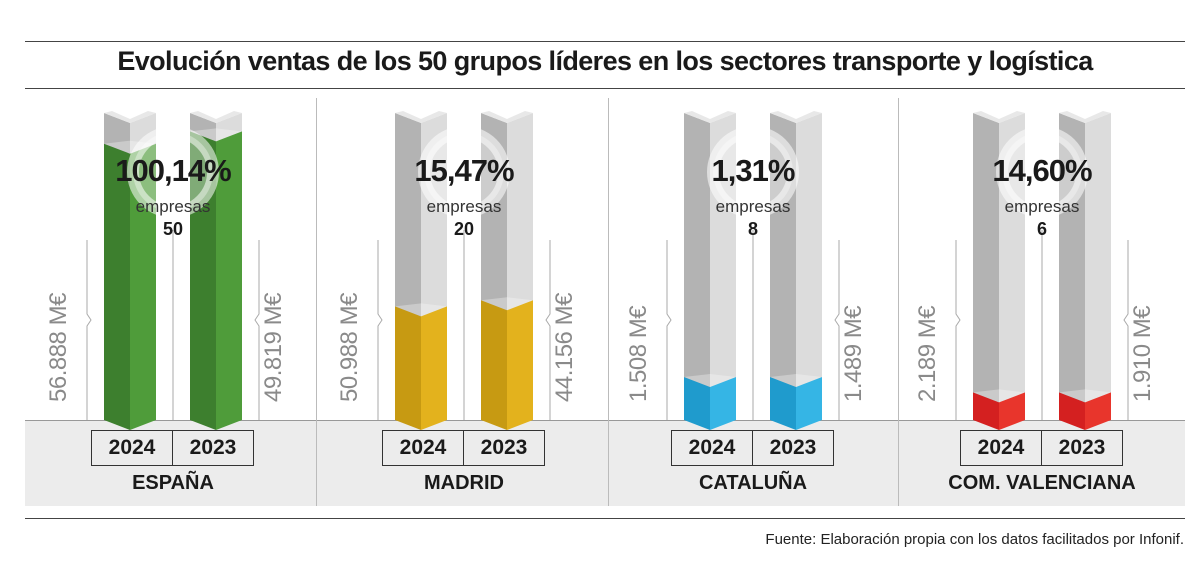 The width and height of the screenshot is (1200, 571). What do you see at coordinates (752, 229) in the screenshot?
I see `empresas-count: 8` at bounding box center [752, 229].